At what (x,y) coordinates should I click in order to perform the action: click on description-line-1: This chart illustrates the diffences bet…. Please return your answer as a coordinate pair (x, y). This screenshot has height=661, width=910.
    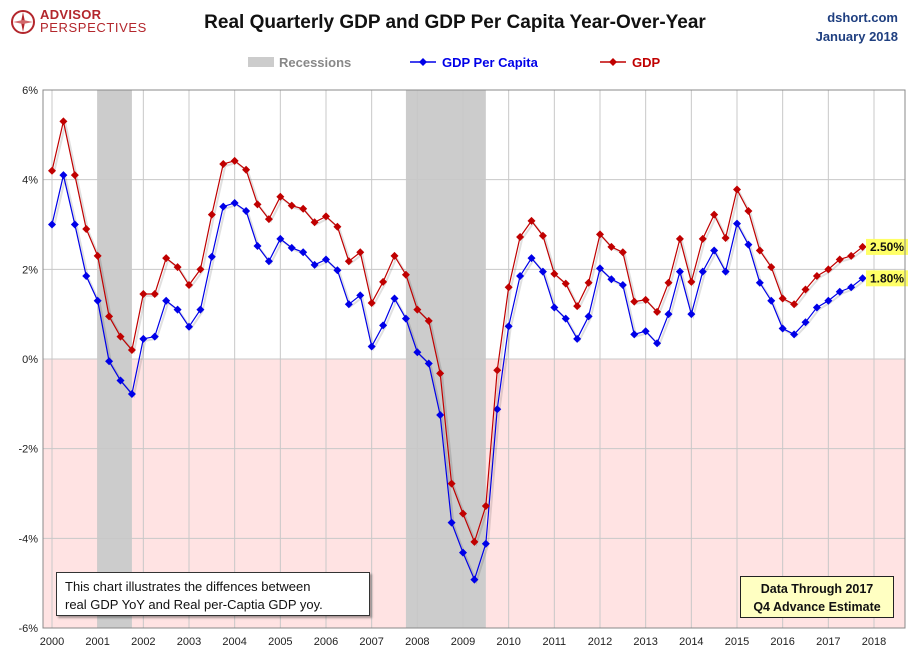
    Looking at the image, I should click on (188, 586).